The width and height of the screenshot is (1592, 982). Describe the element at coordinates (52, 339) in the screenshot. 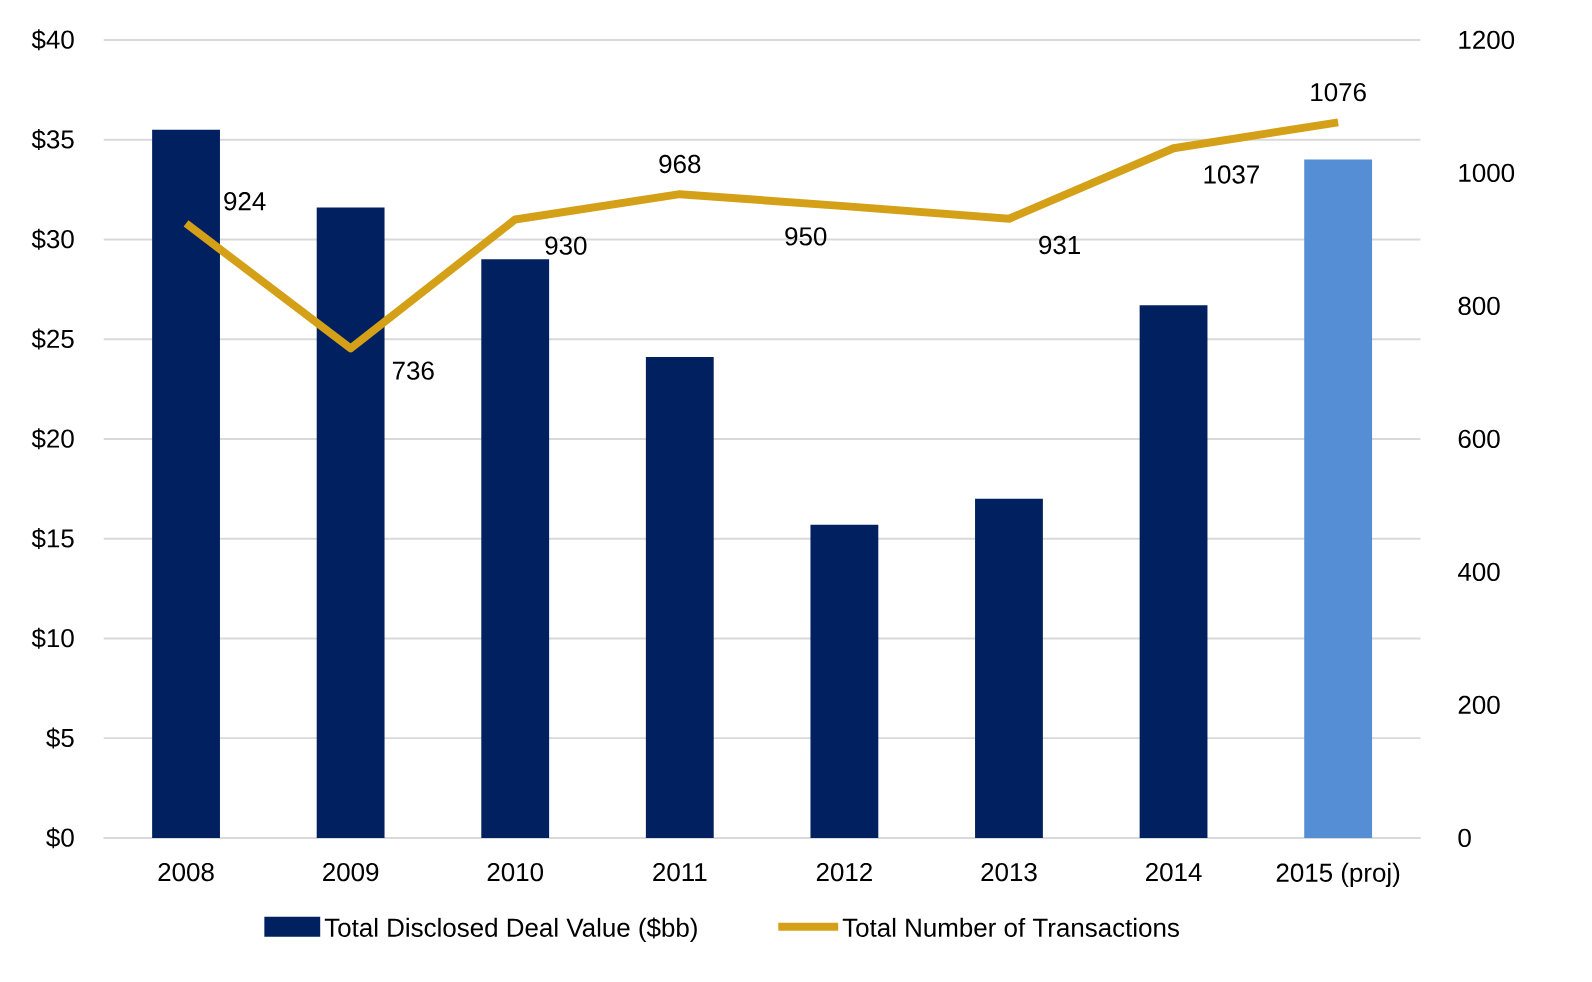

I see `y-tick-label: $25` at that location.